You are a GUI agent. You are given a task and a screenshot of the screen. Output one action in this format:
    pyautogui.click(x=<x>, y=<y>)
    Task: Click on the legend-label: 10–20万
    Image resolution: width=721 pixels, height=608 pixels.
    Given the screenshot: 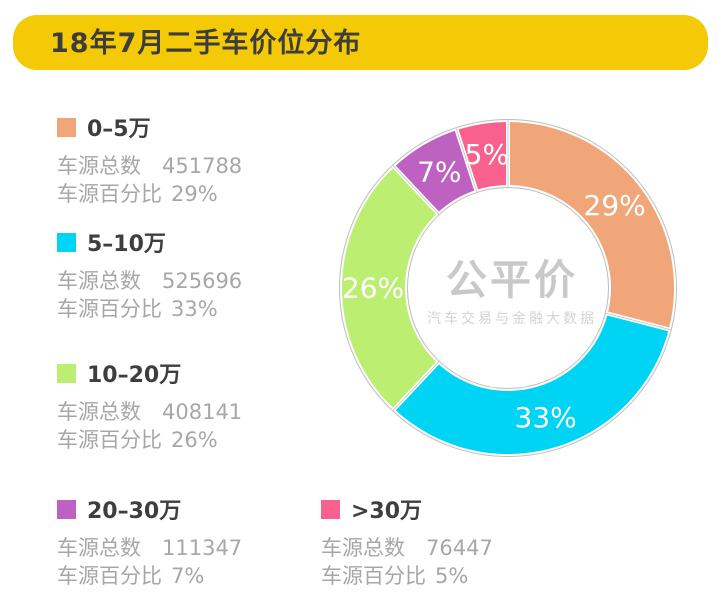 What is the action you would take?
    pyautogui.click(x=134, y=375)
    